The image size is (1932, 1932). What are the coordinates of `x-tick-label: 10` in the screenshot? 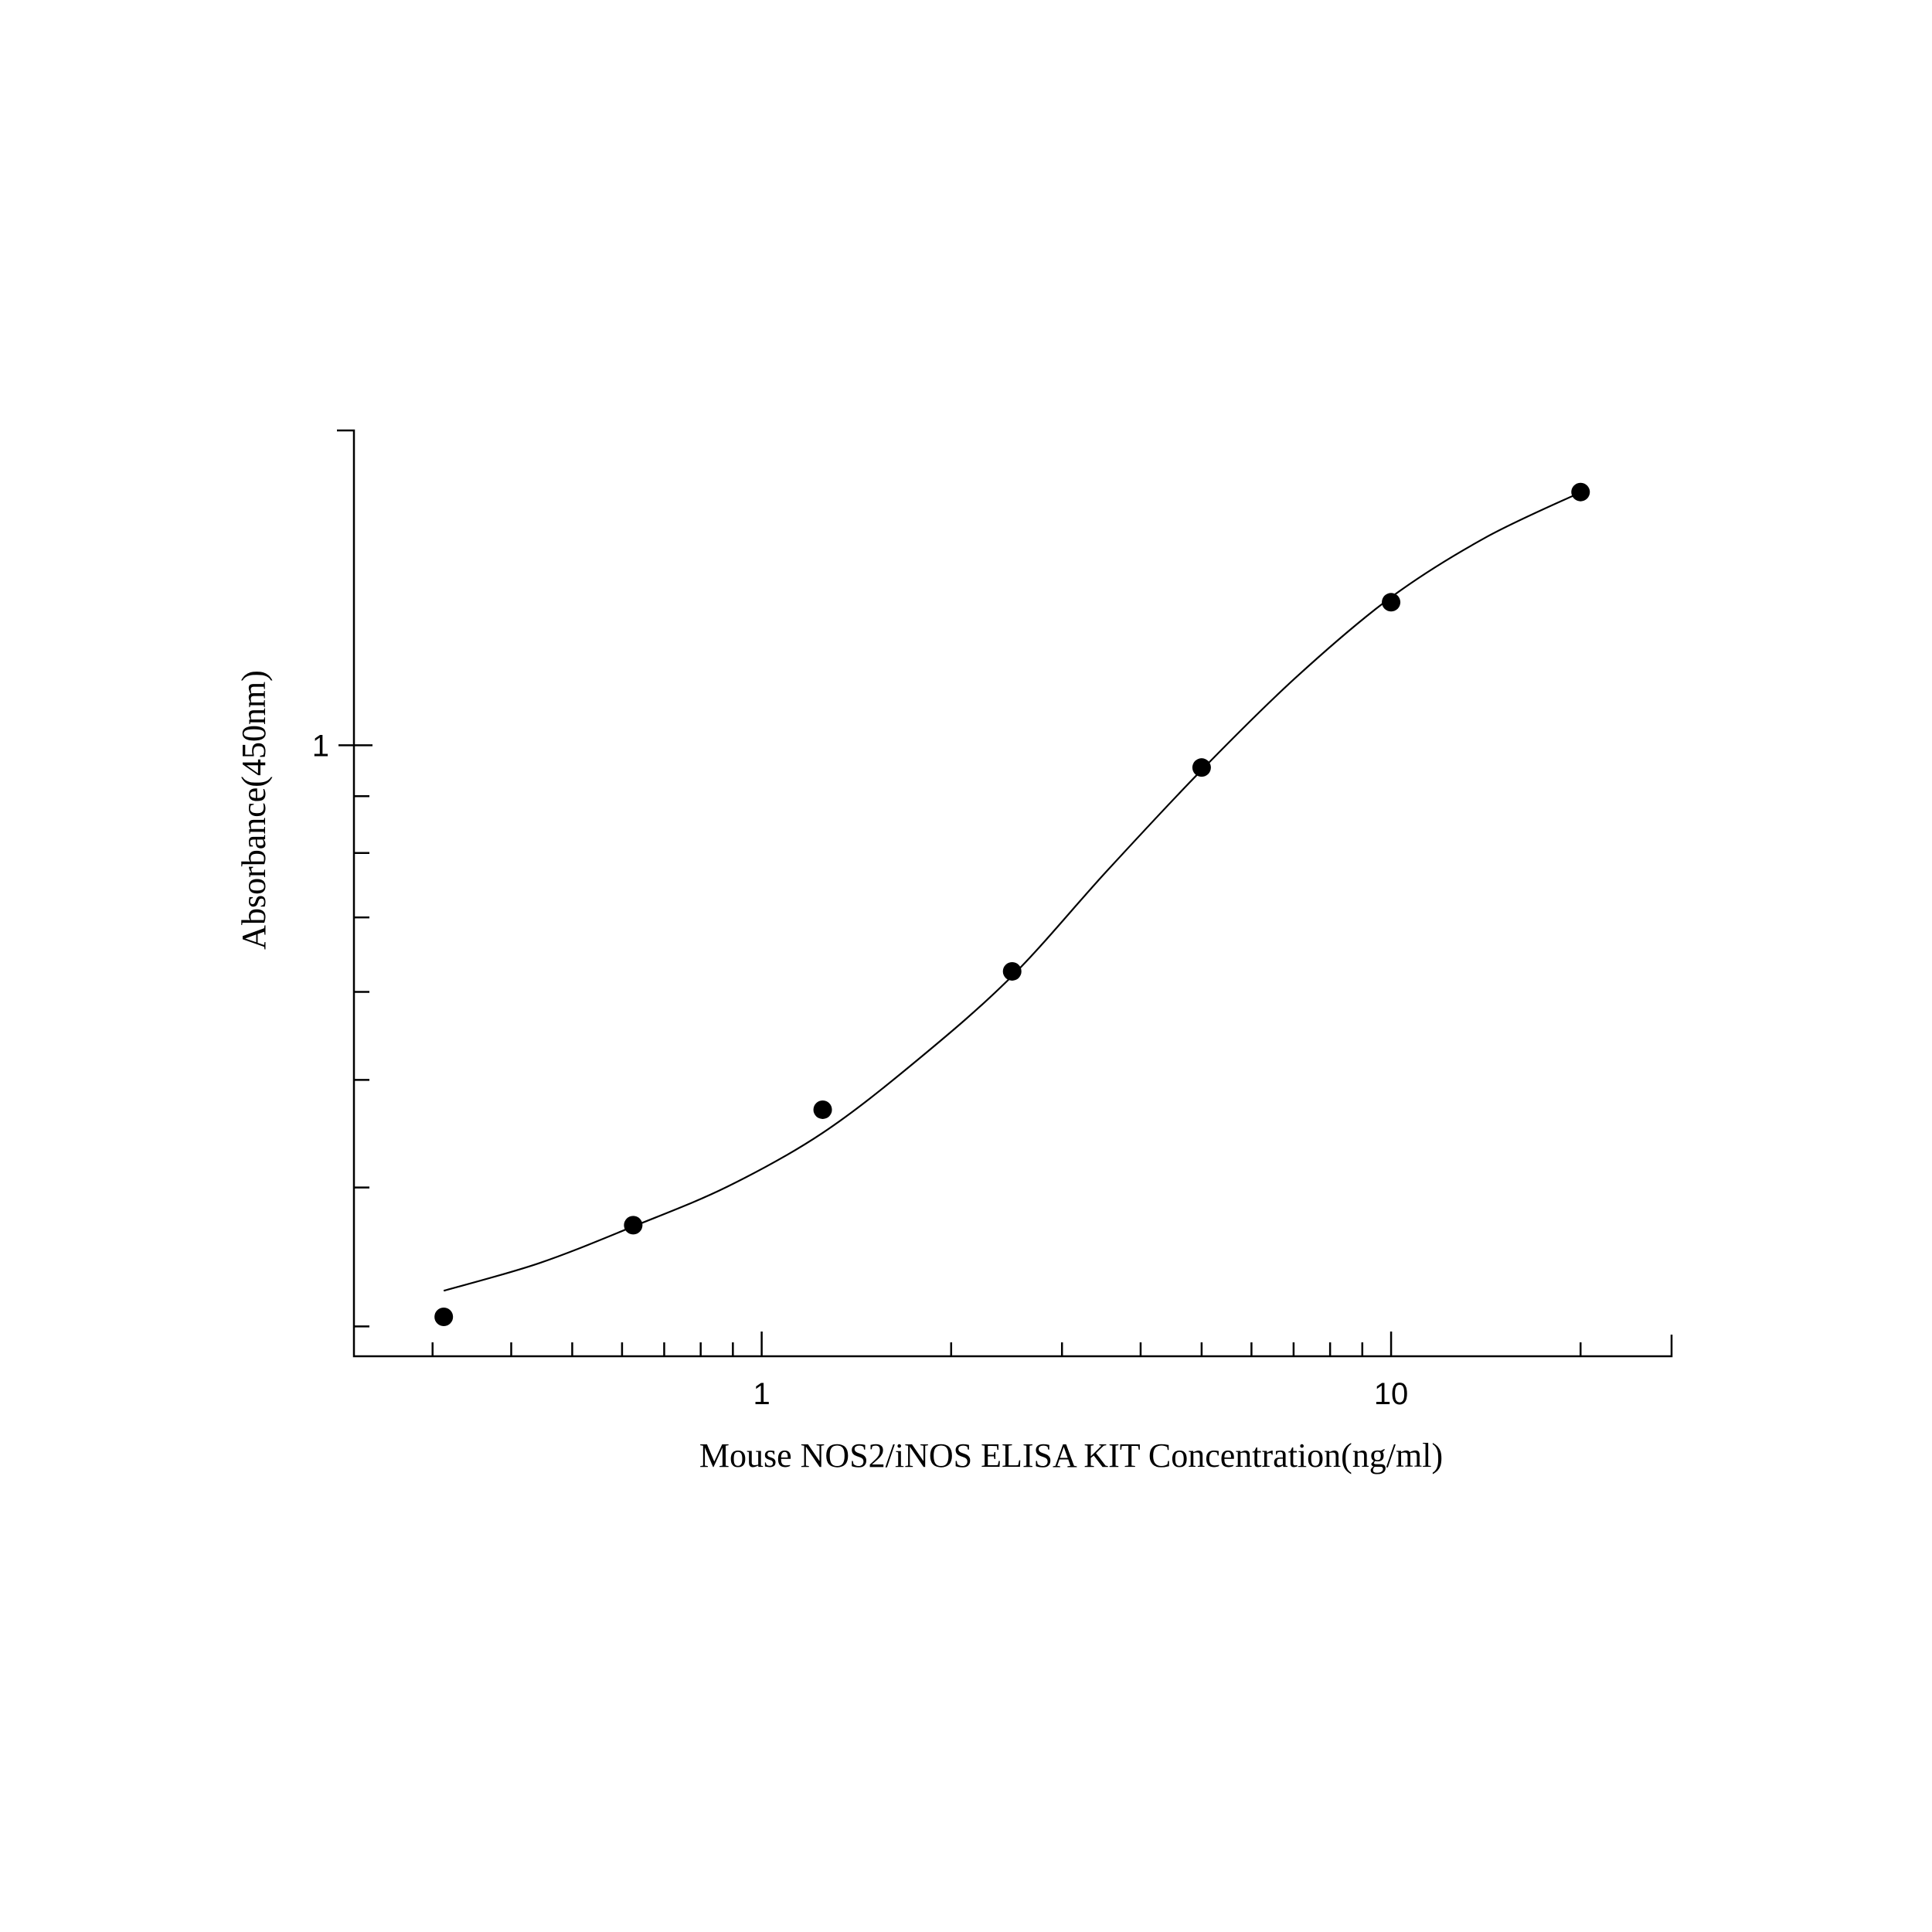 It's located at (1391, 1394).